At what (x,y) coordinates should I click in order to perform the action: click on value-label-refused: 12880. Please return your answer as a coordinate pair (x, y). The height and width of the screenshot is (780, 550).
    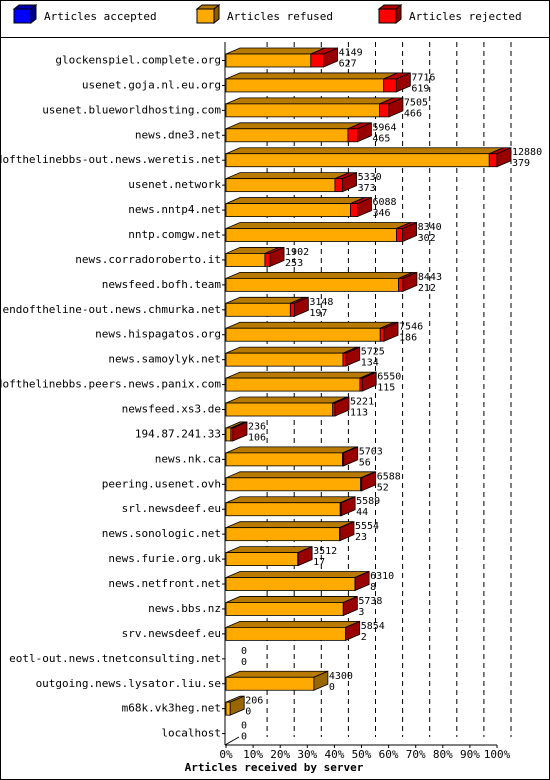
    Looking at the image, I should click on (527, 152).